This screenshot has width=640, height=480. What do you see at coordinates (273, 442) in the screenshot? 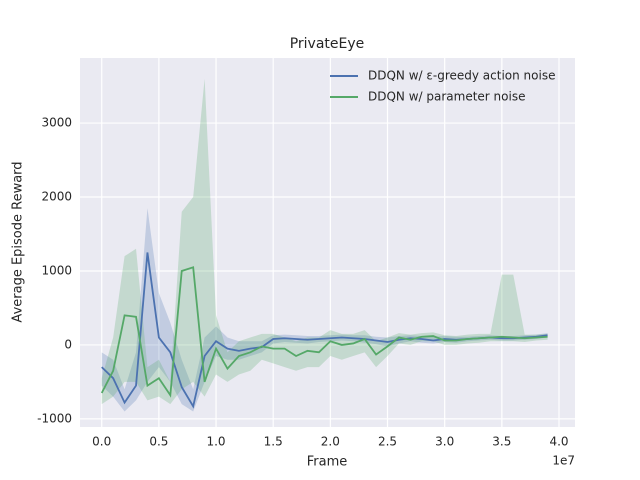
I see `x-tick-label: 1.5` at bounding box center [273, 442].